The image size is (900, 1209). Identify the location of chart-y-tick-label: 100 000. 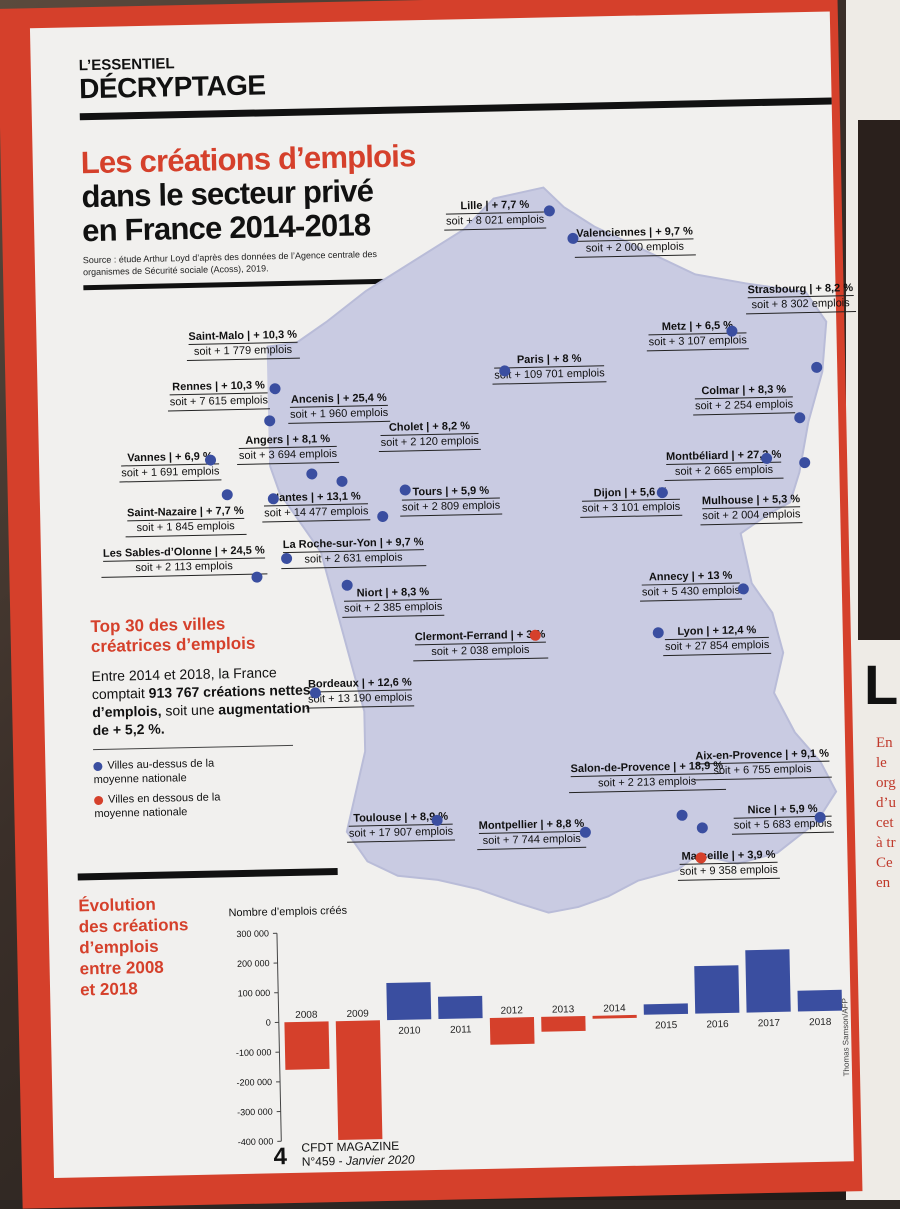
(254, 993).